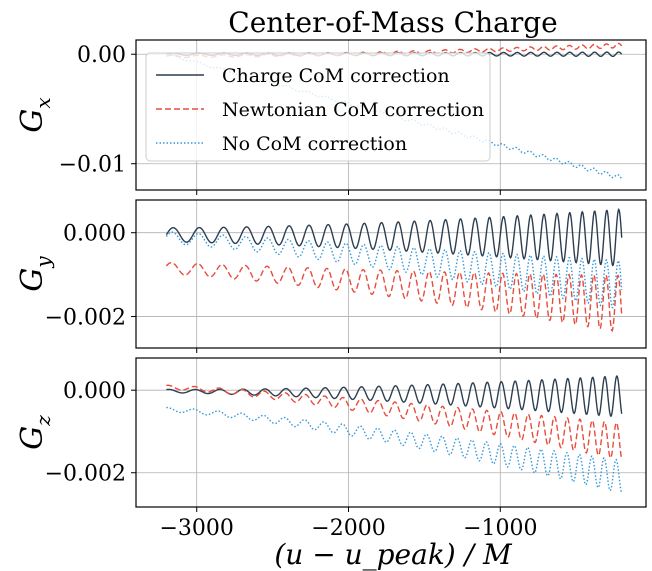  What do you see at coordinates (314, 144) in the screenshot?
I see `legend-label: No CoM correction` at bounding box center [314, 144].